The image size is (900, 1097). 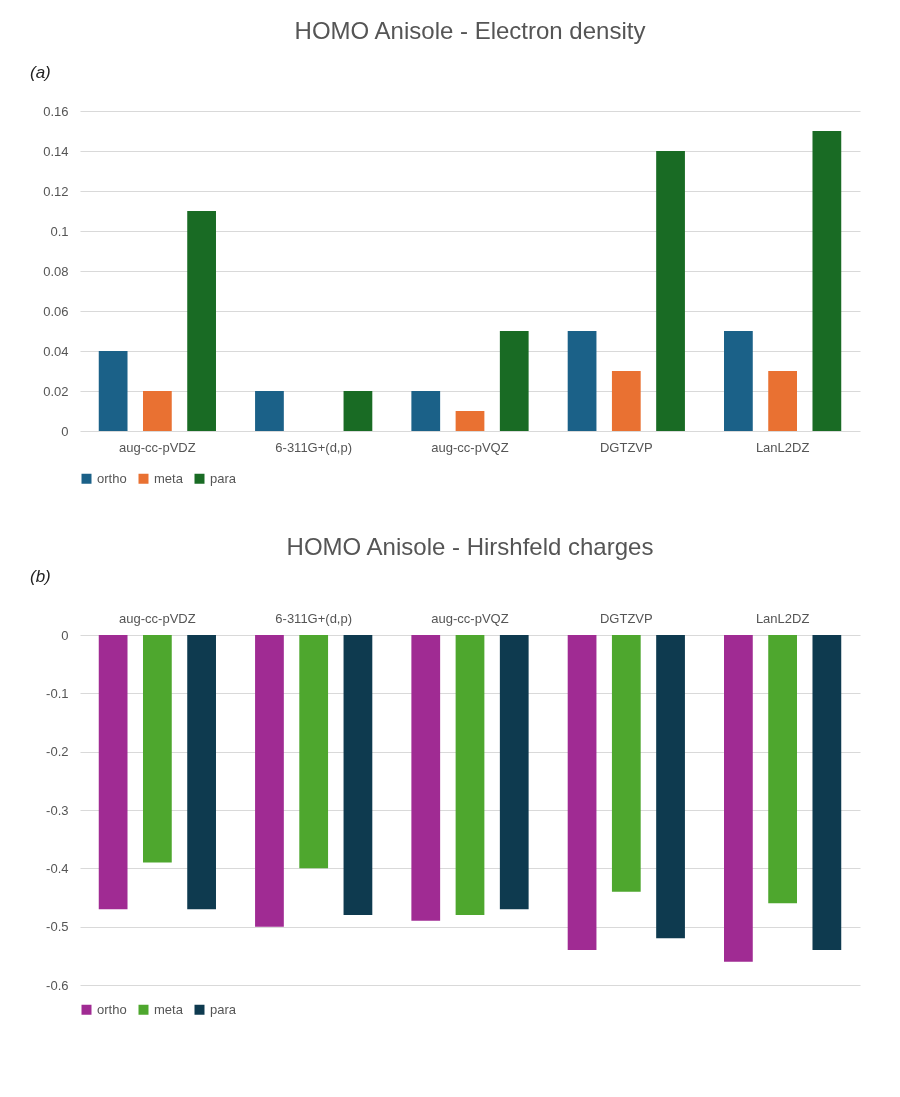 I want to click on y-tick-label: -0.2, so click(x=57, y=752).